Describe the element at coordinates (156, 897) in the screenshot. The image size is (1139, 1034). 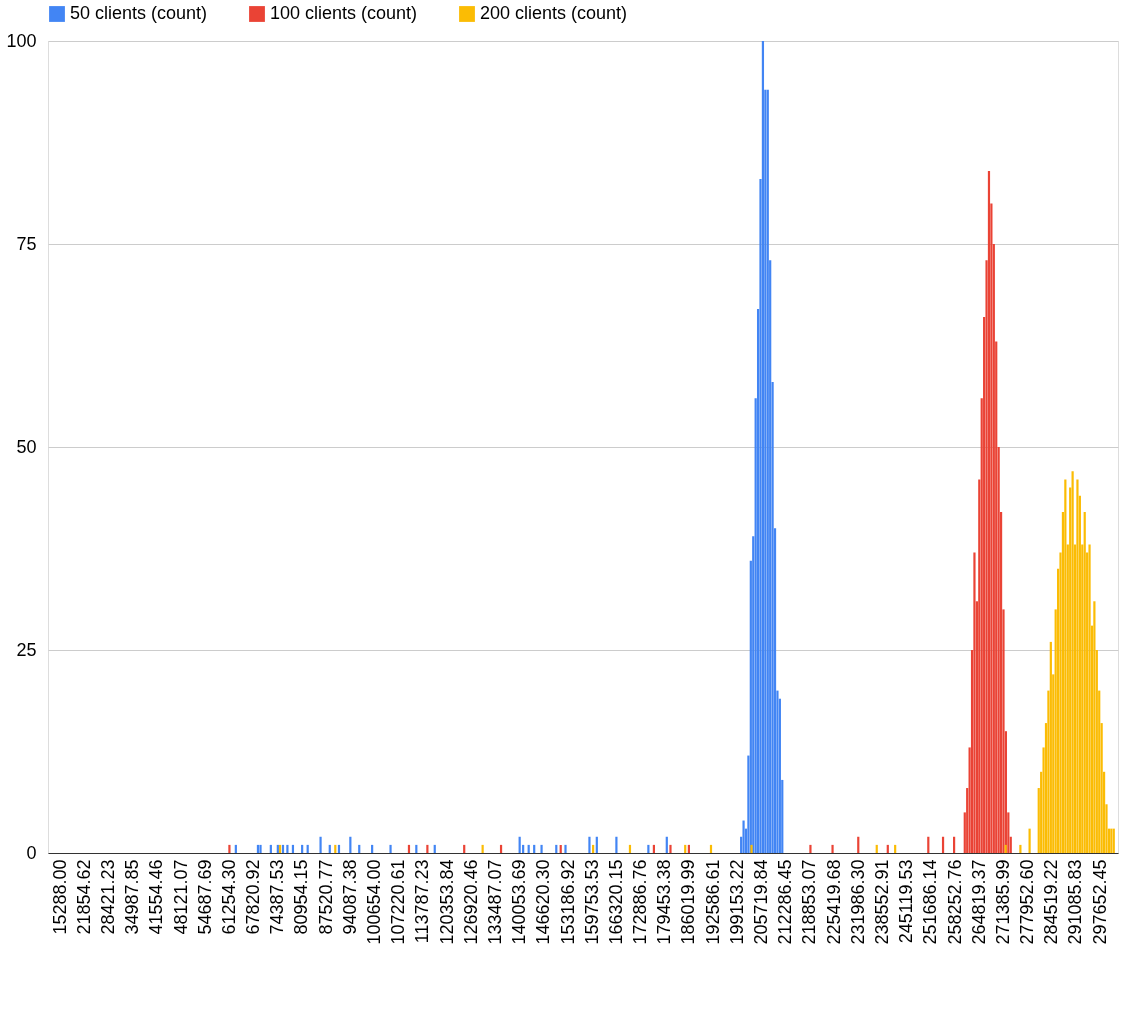
I see `x-tick-label: 41554.46` at that location.